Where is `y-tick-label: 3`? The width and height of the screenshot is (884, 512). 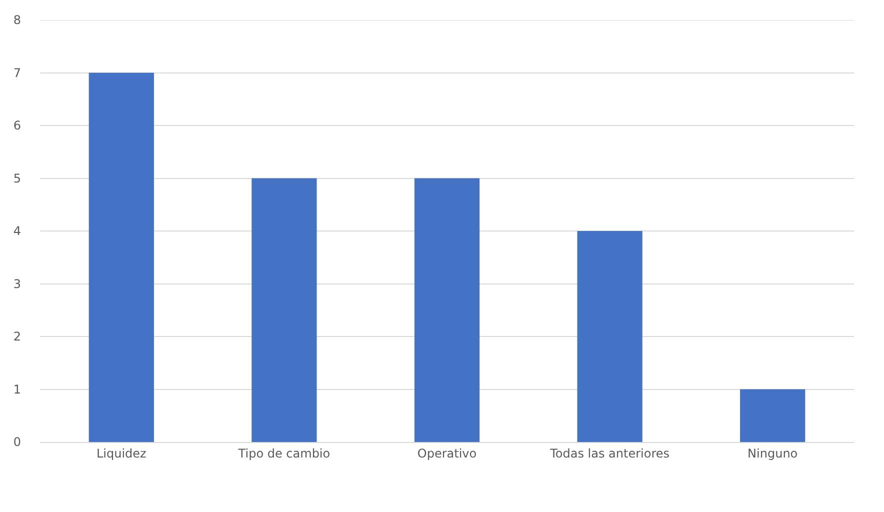
y-tick-label: 3 is located at coordinates (17, 283).